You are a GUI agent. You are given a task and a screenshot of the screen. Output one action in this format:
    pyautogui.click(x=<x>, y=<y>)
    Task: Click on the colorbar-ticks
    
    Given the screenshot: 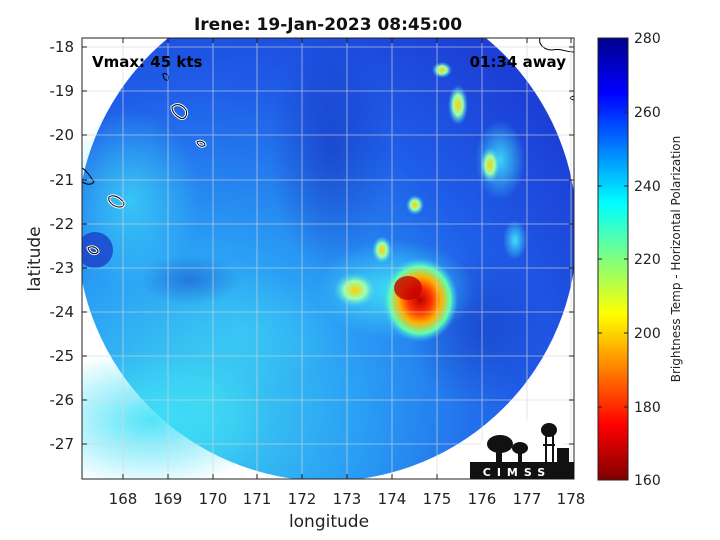 What is the action you would take?
    pyautogui.click(x=613, y=259)
    